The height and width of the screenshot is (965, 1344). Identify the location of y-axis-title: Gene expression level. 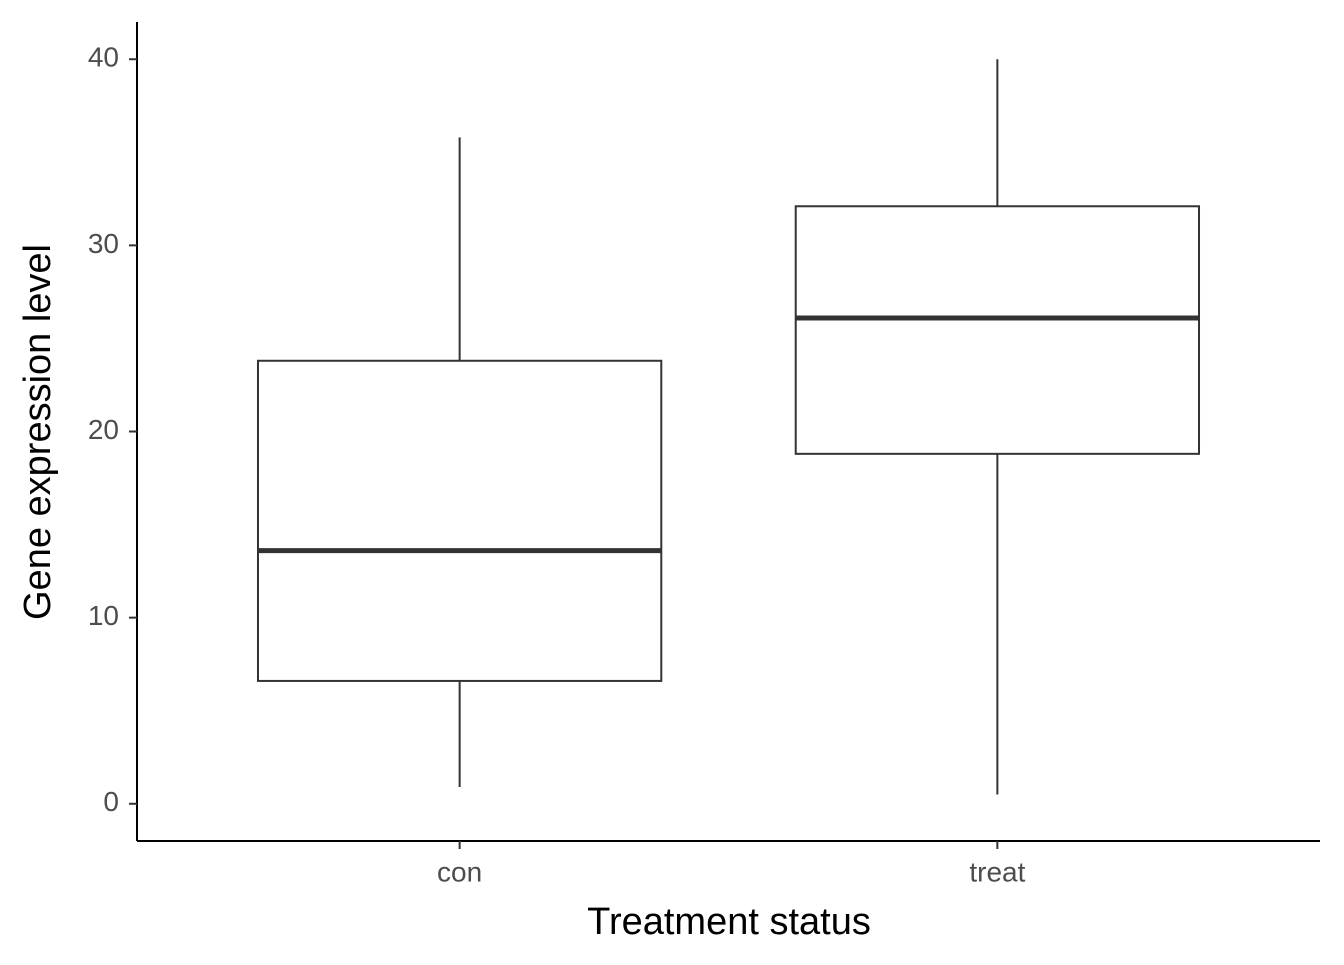
(38, 432).